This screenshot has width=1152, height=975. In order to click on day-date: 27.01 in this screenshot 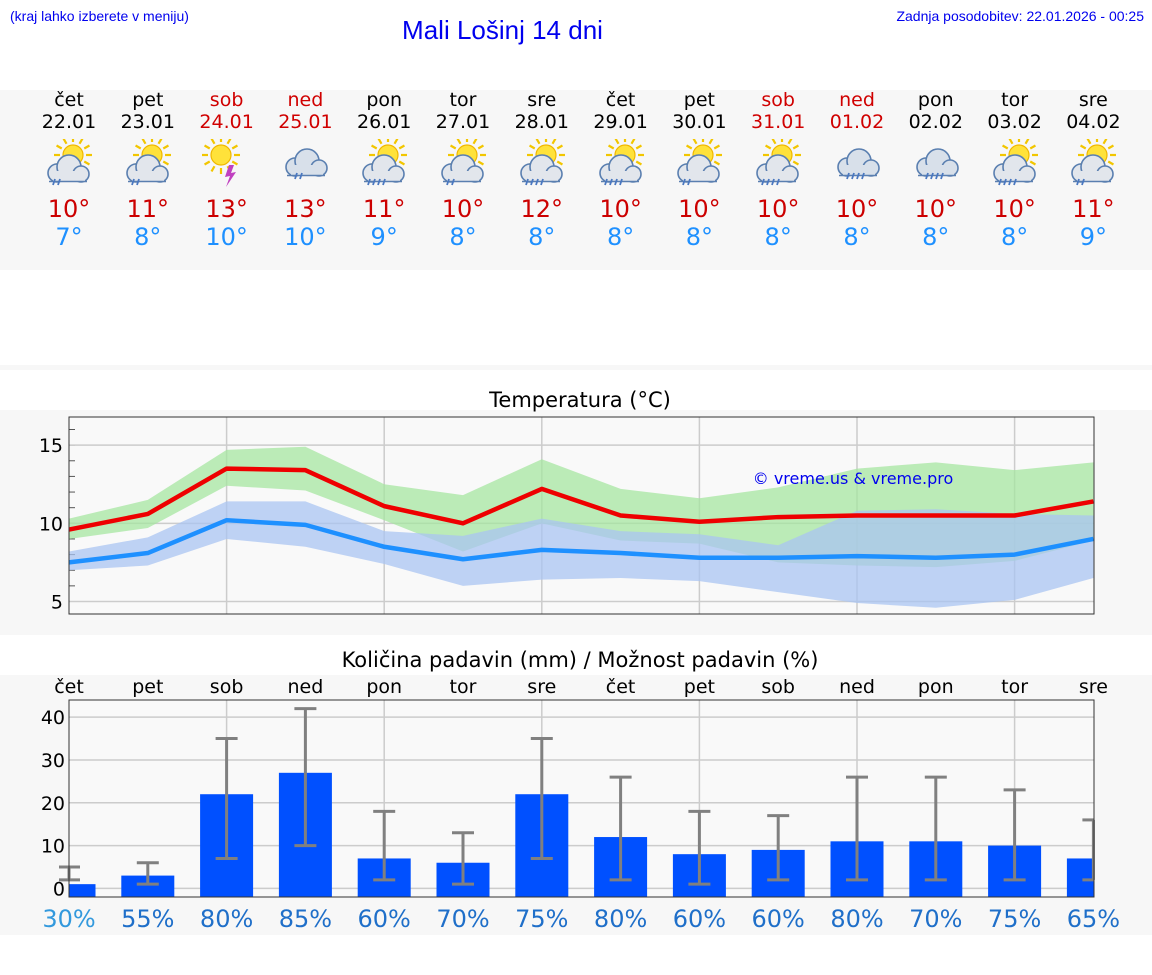, I will do `click(463, 122)`.